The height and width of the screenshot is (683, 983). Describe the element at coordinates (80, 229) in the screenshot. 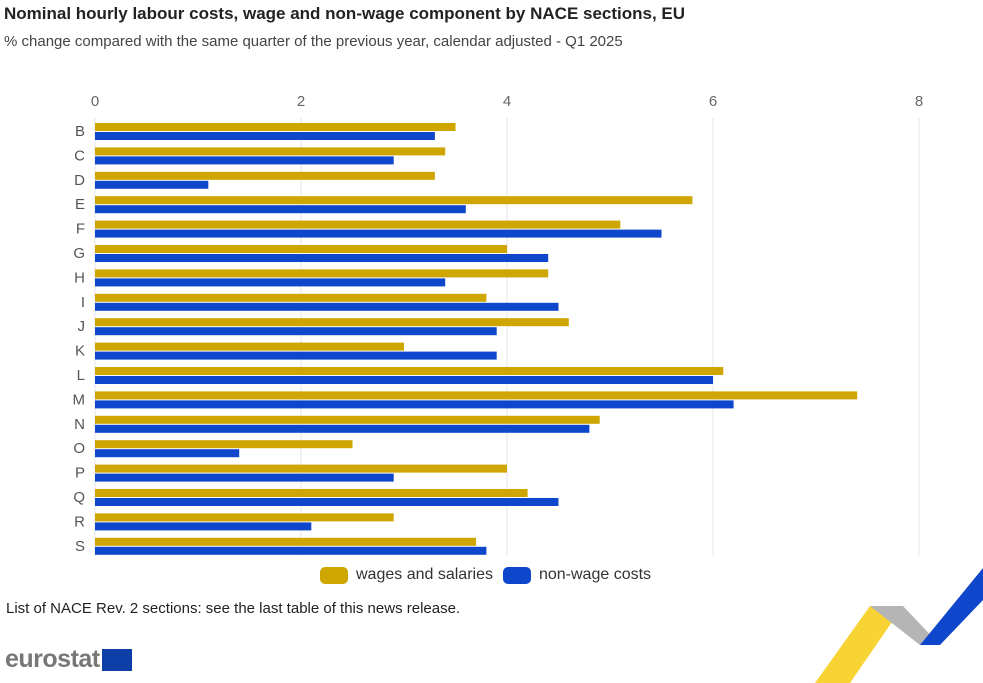

I see `y-category-label: F` at that location.